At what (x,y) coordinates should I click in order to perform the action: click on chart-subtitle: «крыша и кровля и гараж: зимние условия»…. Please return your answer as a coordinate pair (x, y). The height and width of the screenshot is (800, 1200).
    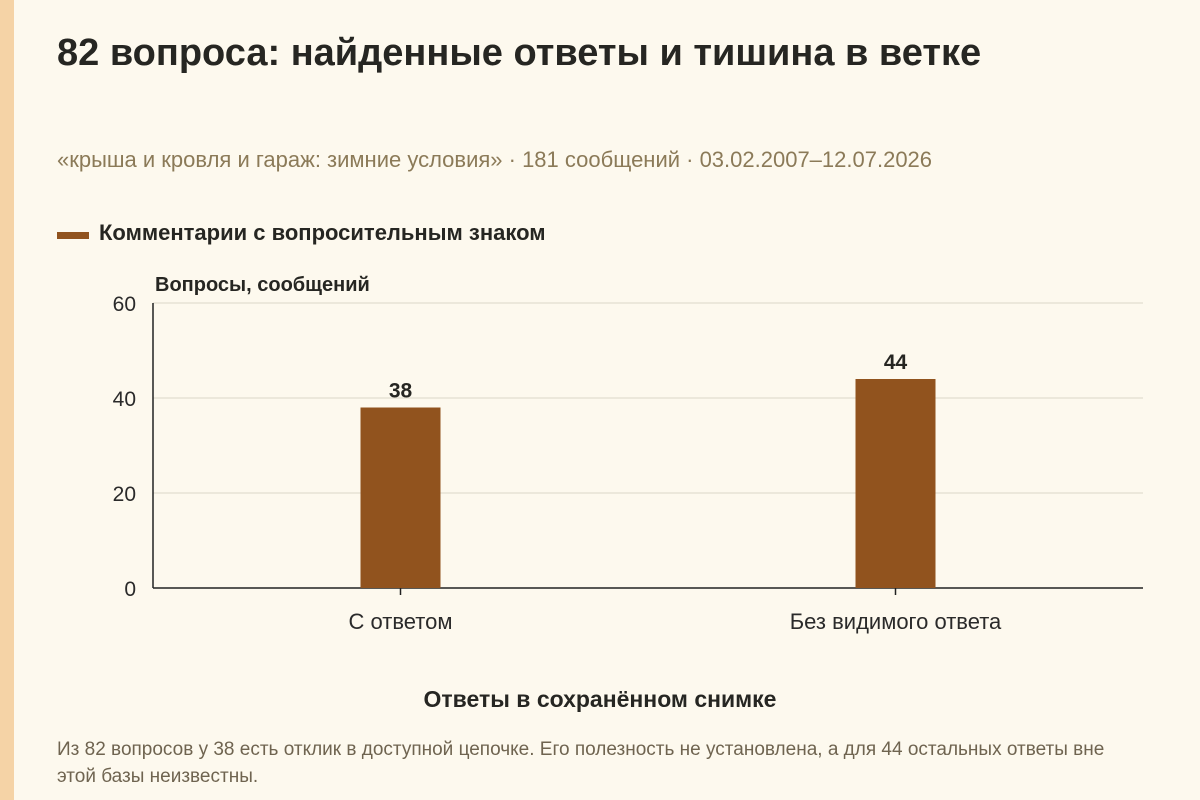
    Looking at the image, I should click on (495, 159).